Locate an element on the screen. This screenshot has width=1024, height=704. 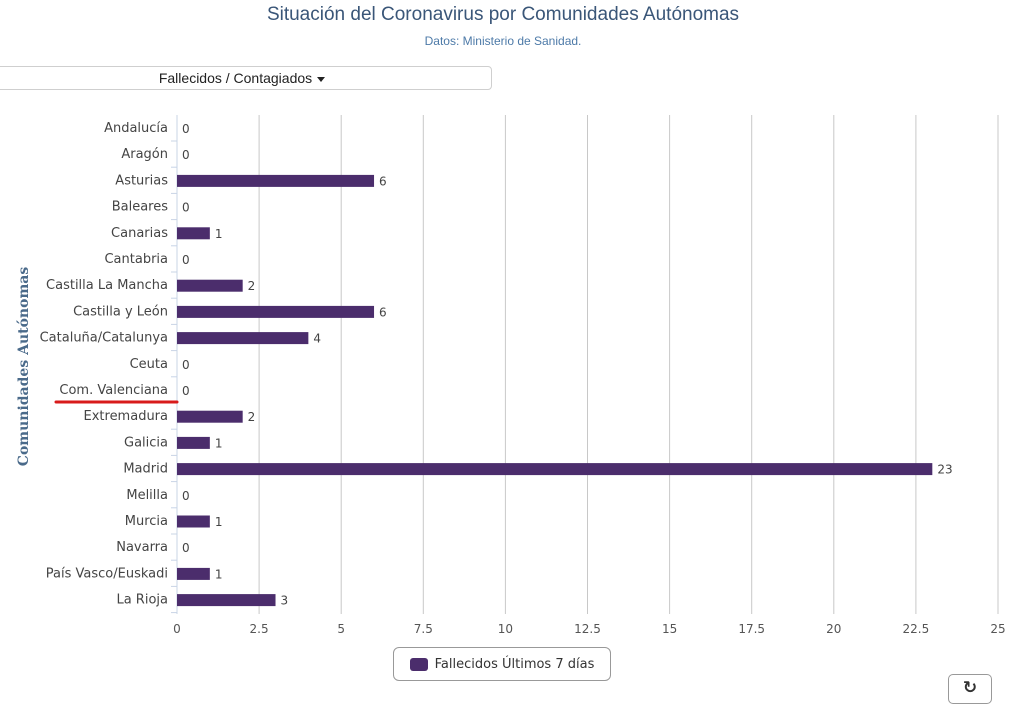
axes is located at coordinates (174, 364).